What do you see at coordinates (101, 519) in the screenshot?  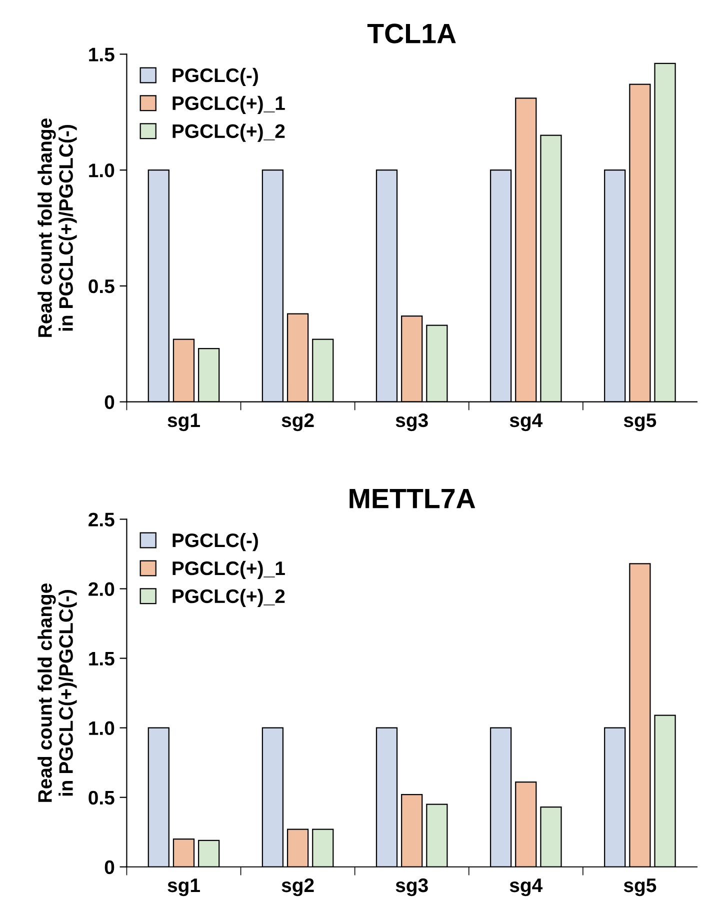 I see `y-tick-label: 2.5` at bounding box center [101, 519].